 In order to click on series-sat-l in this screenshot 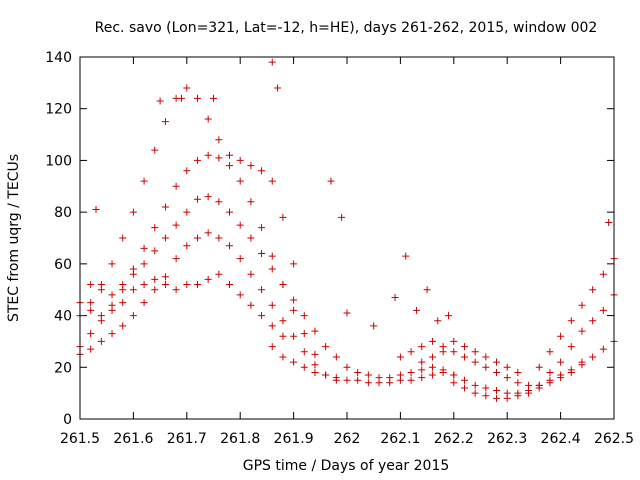, I will do `click(582, 333)`.